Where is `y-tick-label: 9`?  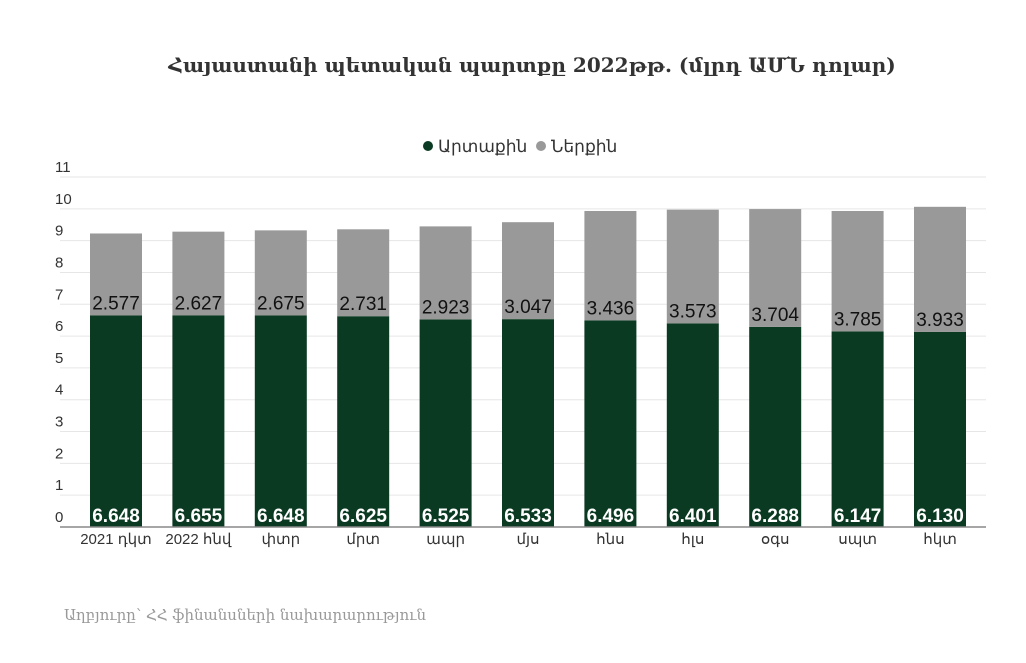 y-tick-label: 9 is located at coordinates (59, 231).